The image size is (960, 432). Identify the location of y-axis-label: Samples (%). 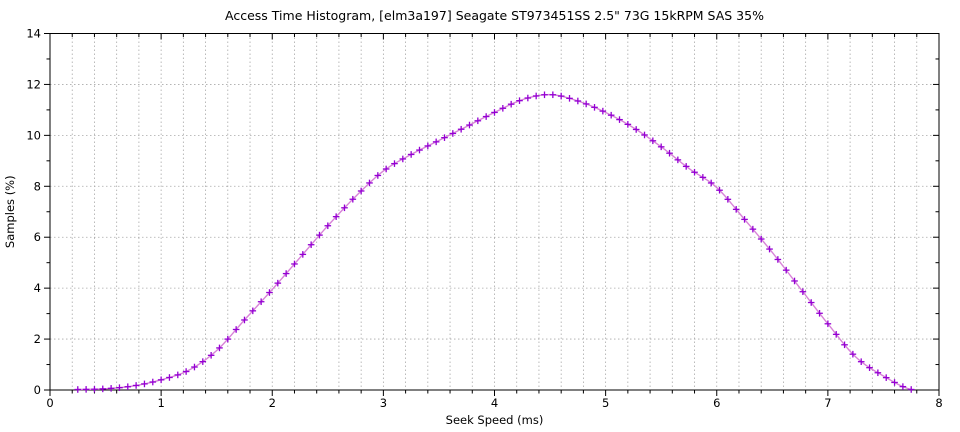
(10, 211).